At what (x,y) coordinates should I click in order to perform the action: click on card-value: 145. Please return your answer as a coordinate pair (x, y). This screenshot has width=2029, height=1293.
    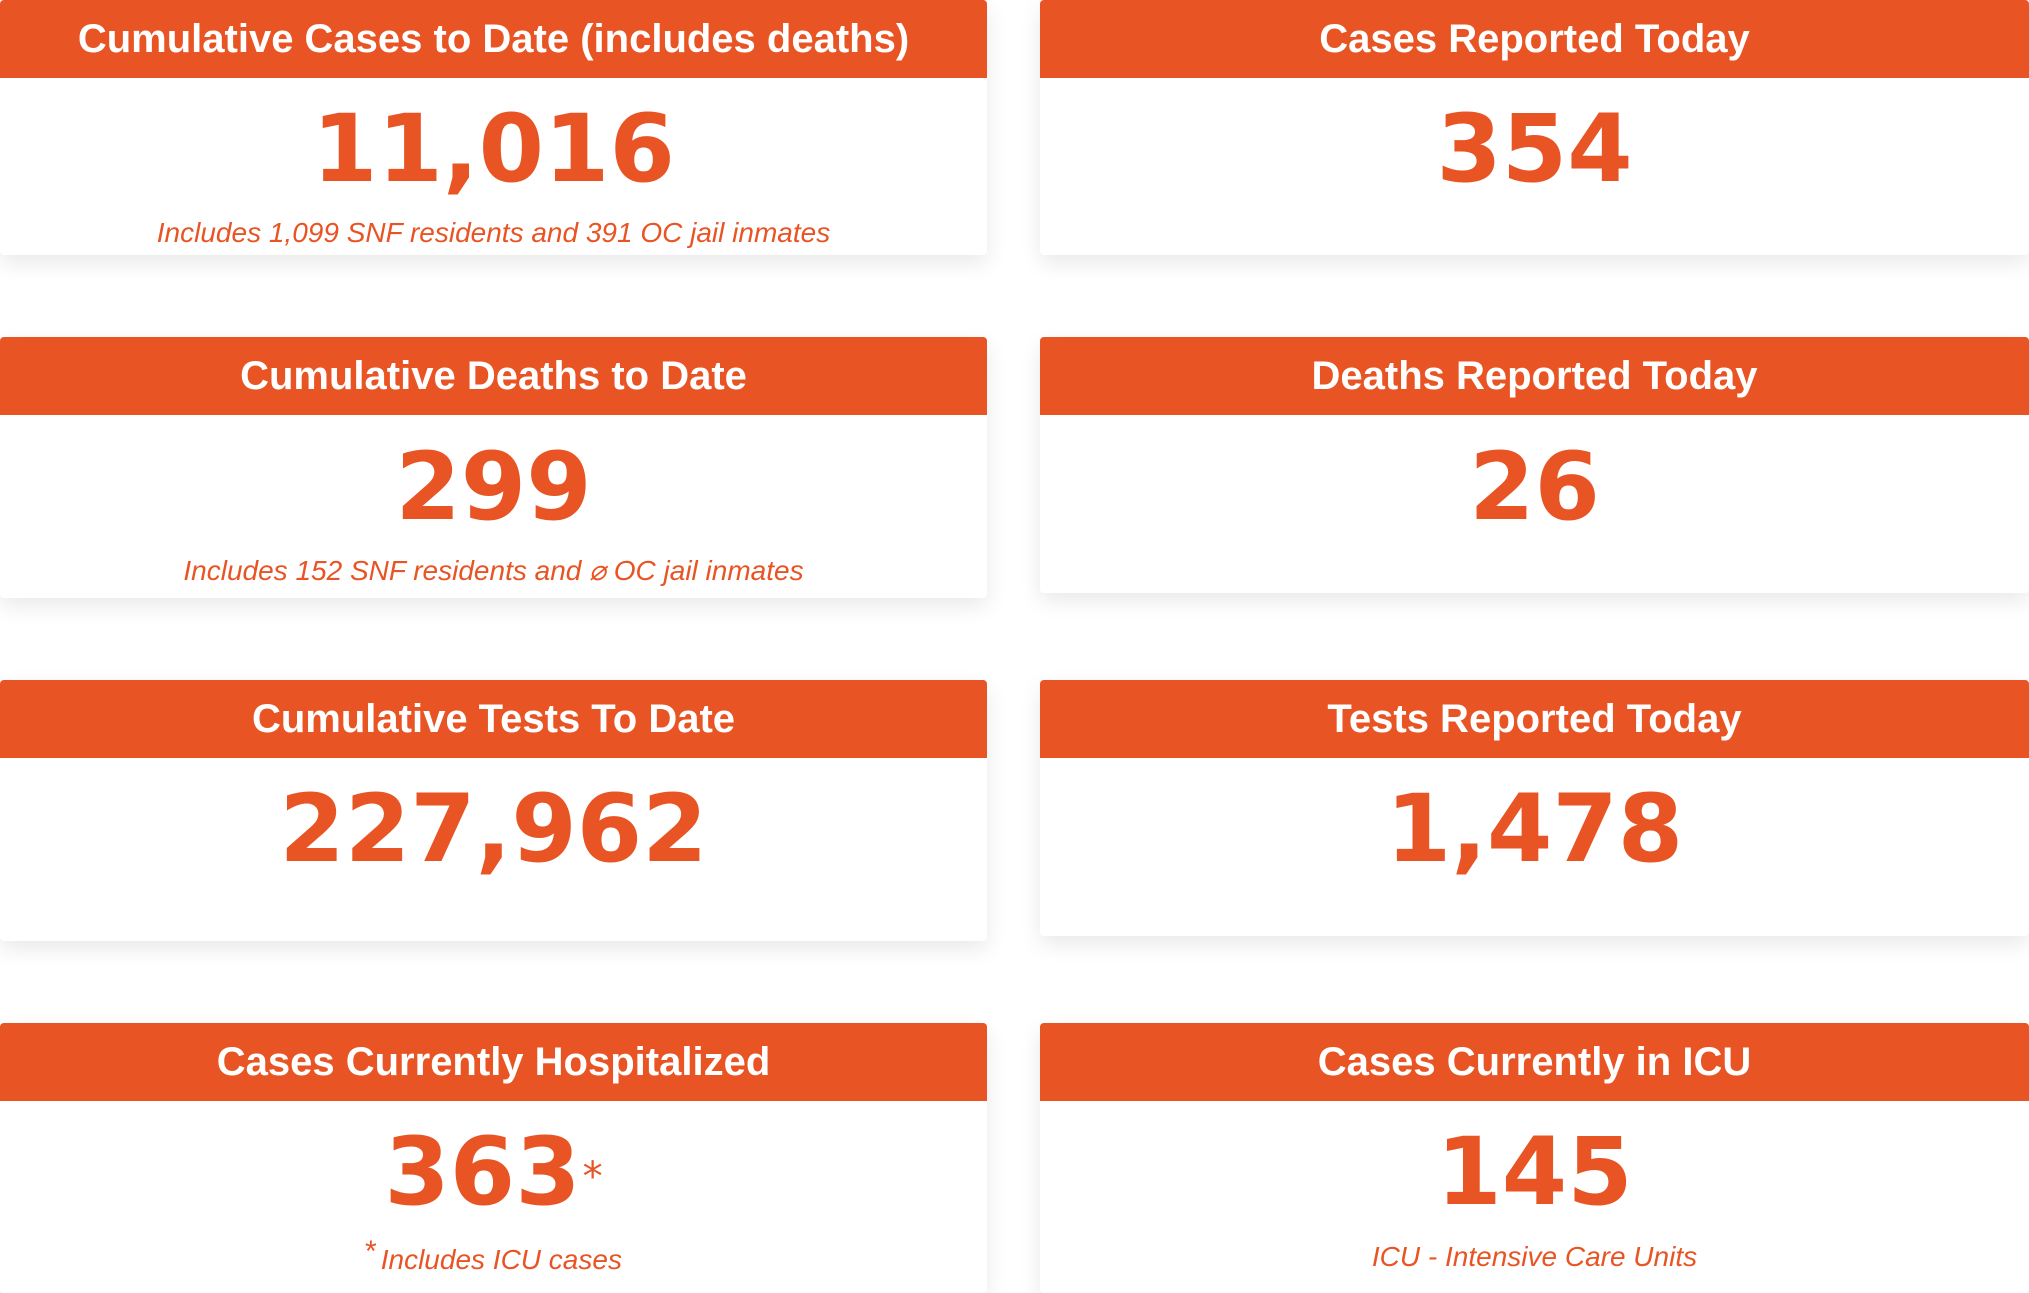
    Looking at the image, I should click on (1534, 1172).